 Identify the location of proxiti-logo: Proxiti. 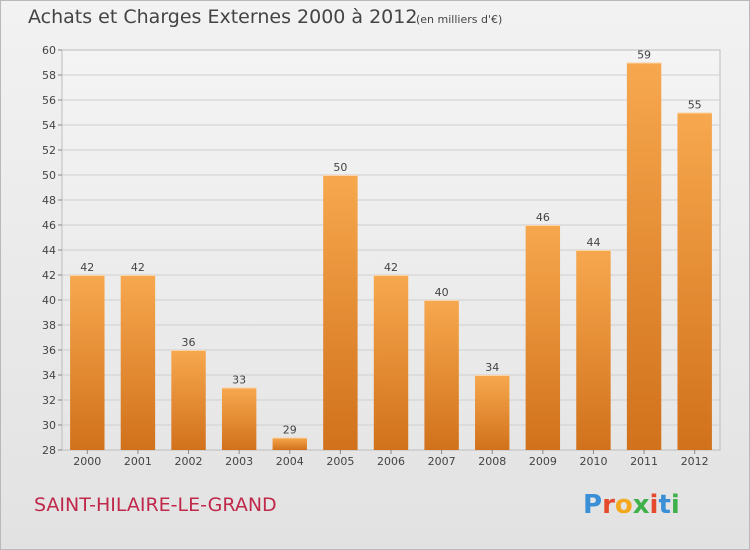
(631, 505).